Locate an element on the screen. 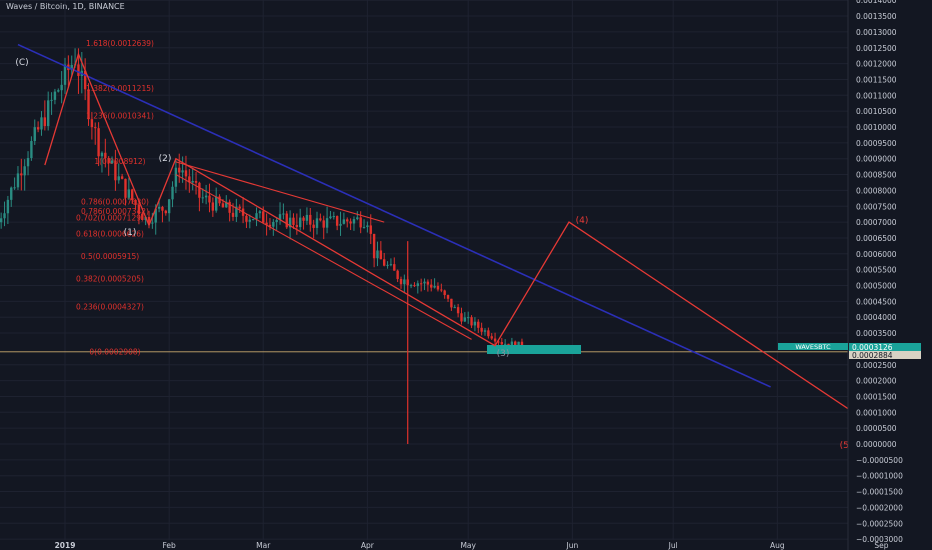 Image resolution: width=932 pixels, height=550 pixels. price-tick-21: 0.0003500 is located at coordinates (876, 333).